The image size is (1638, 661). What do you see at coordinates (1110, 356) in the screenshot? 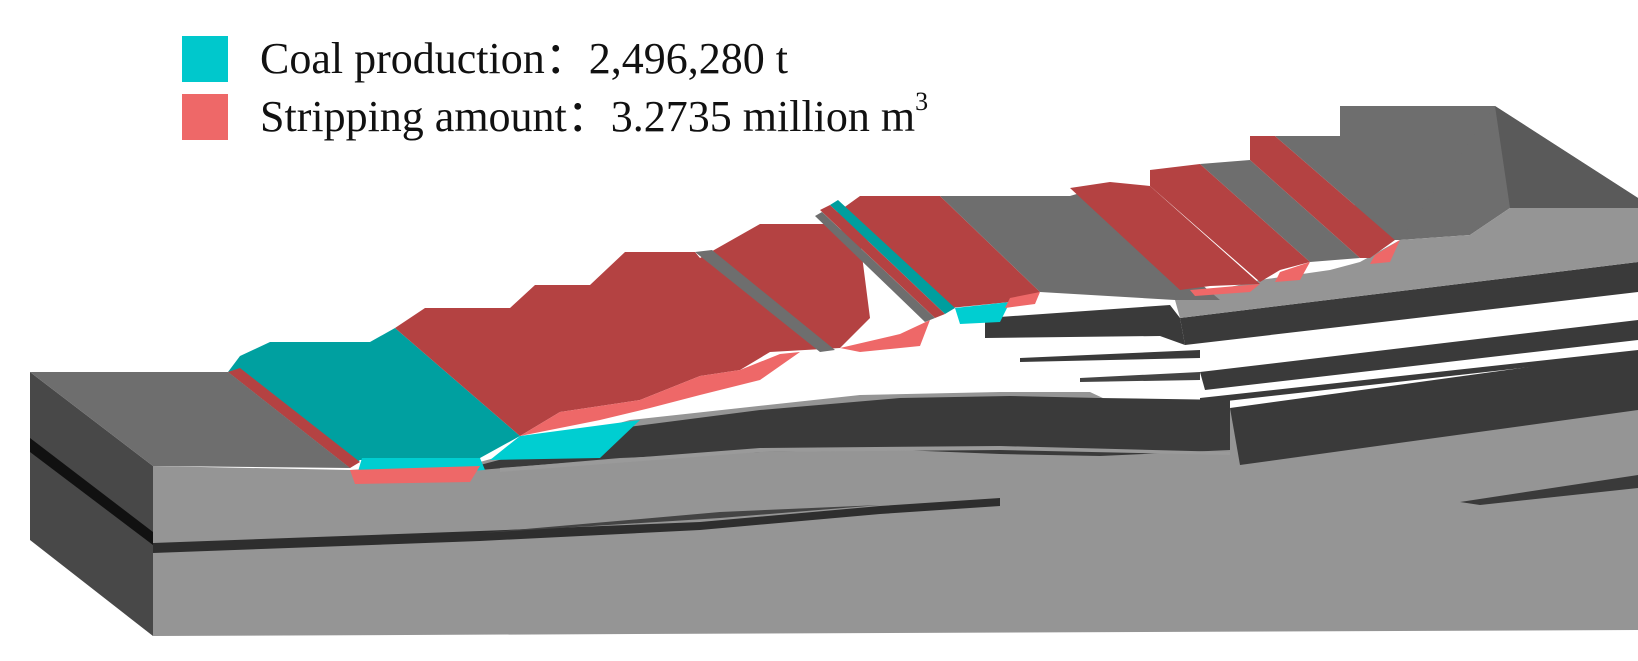
I see `central-seam-lenses` at bounding box center [1110, 356].